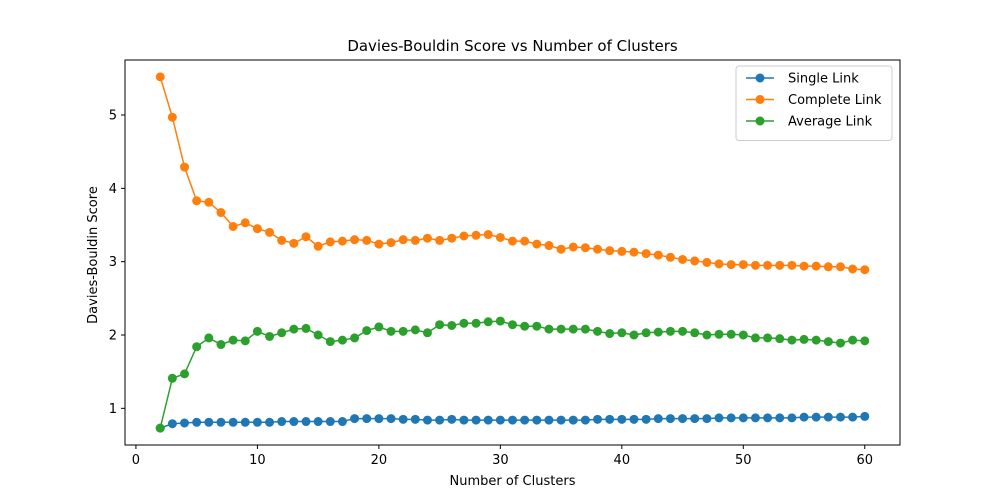  What do you see at coordinates (113, 116) in the screenshot?
I see `y-tick-label: 5` at bounding box center [113, 116].